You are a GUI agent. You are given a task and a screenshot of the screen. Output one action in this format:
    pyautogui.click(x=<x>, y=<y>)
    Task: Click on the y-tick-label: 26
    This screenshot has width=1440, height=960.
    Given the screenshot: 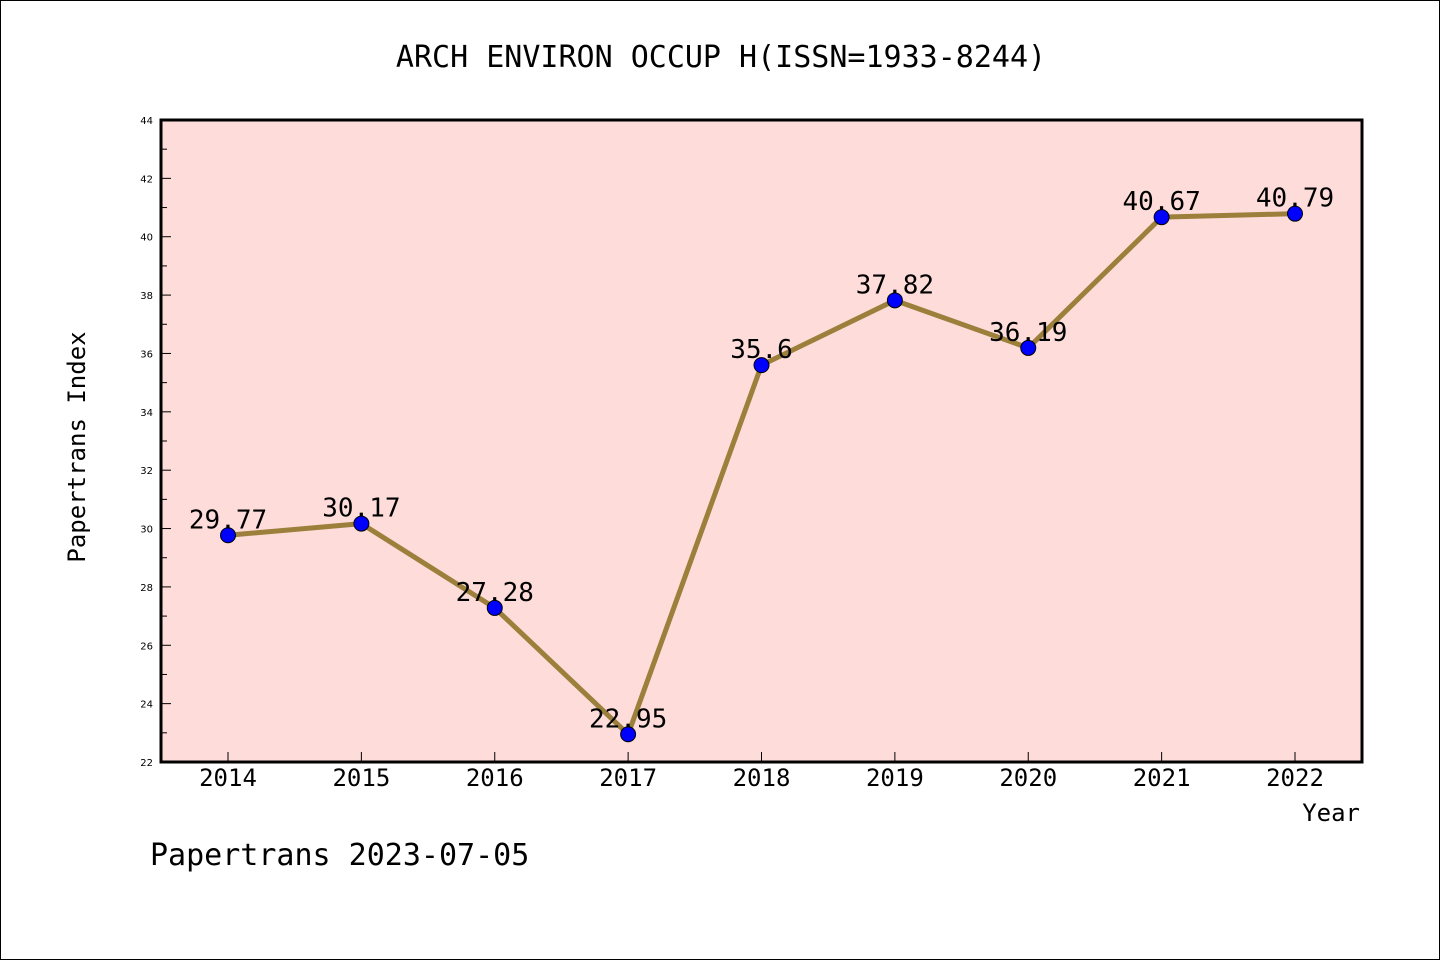 What is the action you would take?
    pyautogui.click(x=146, y=646)
    